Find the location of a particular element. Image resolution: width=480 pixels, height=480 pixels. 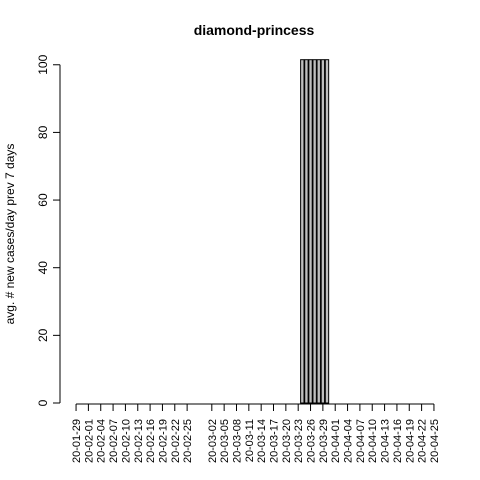

y-axis-label: avg. # new cases/day prev 7 days is located at coordinates (10, 234).